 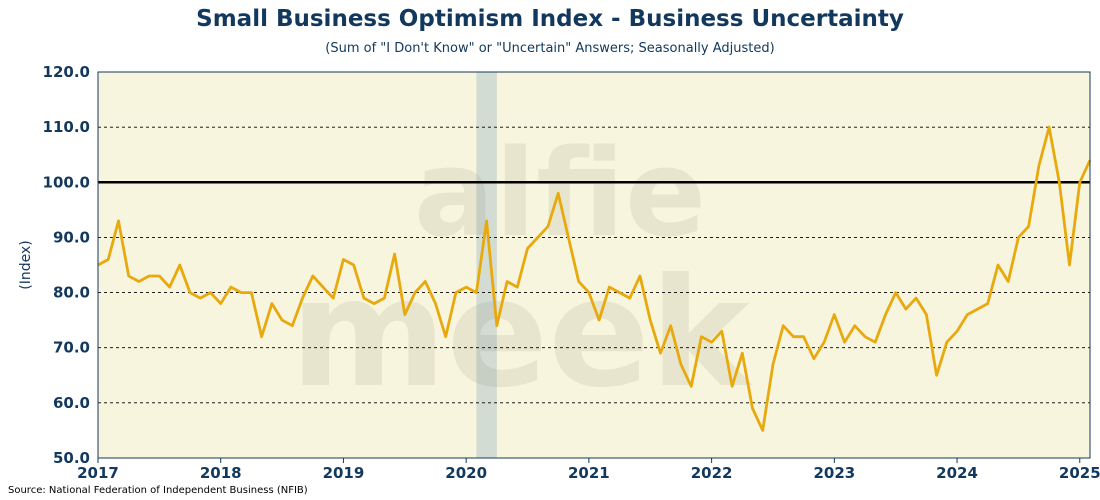 I want to click on y-tick-label: 80.0, so click(x=71, y=293).